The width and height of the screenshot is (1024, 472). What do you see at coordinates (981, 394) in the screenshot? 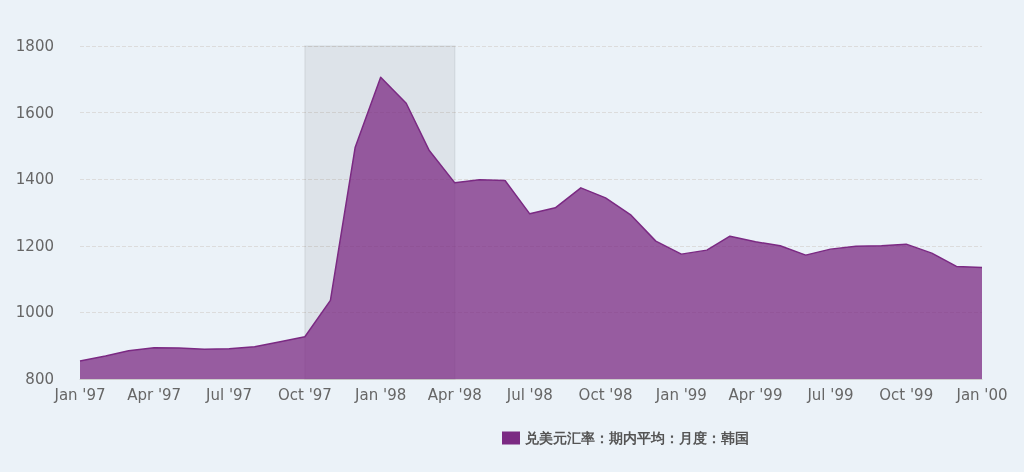
I see `x-tick-label: Jan '00` at bounding box center [981, 394].